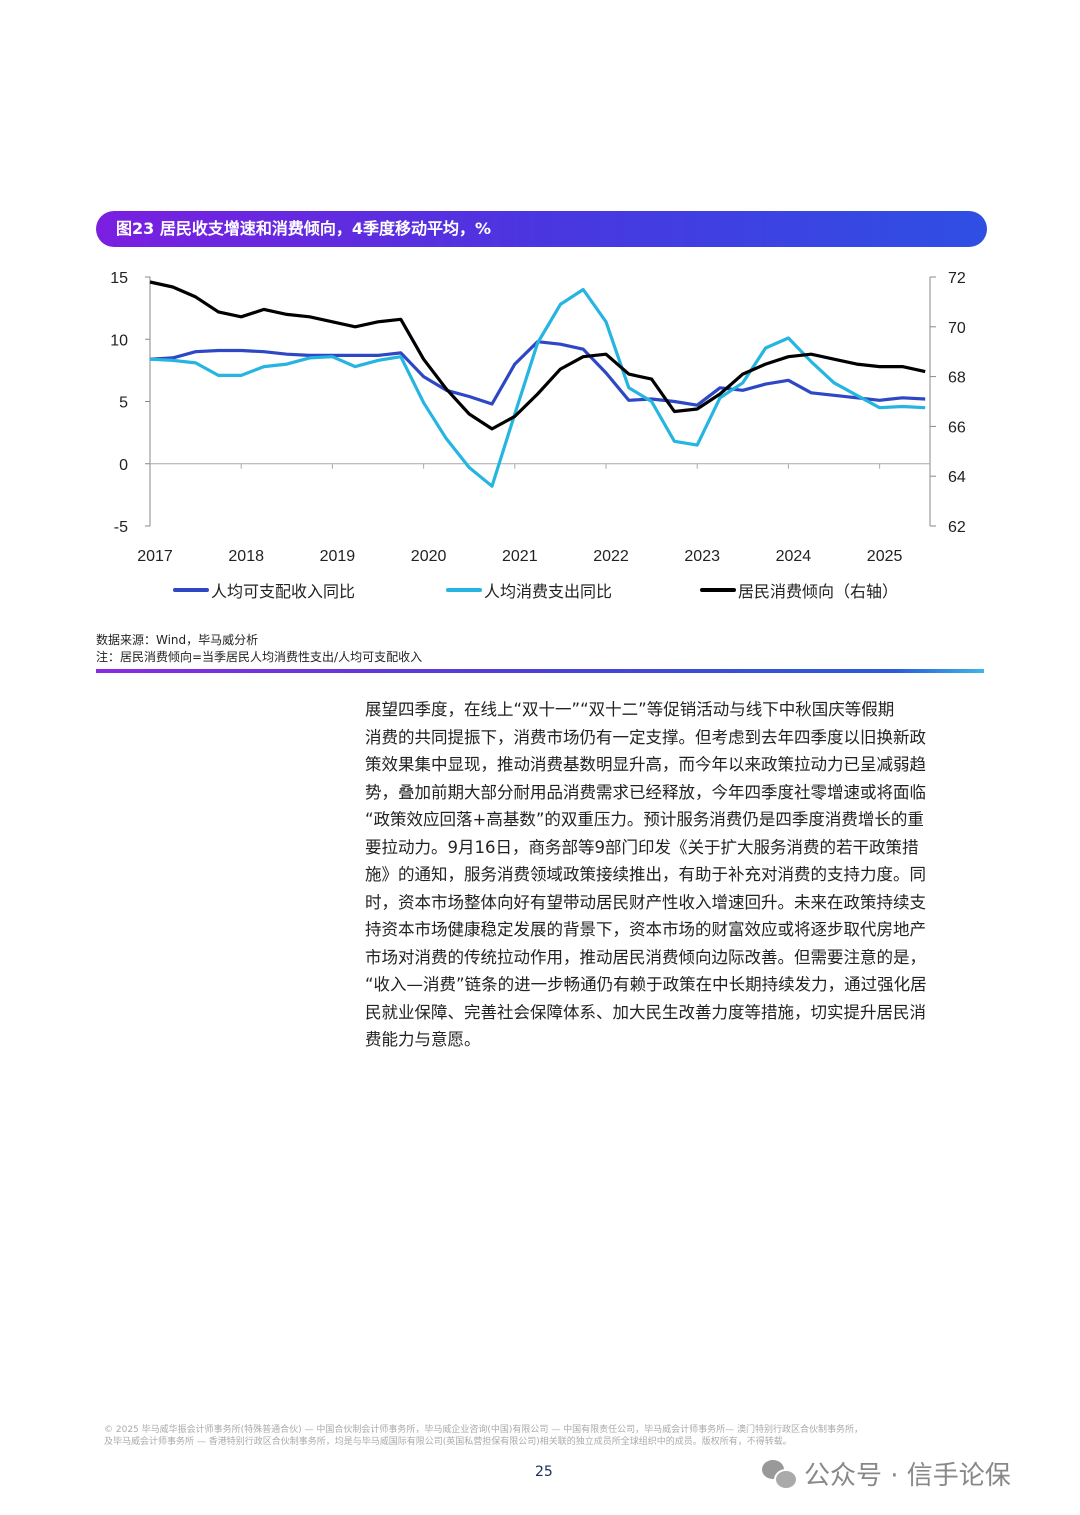  Describe the element at coordinates (645, 902) in the screenshot. I see `body-line: 时，资本市场整体向好有望带动居民财产性收入增速回升。未来在政策持续支` at that location.